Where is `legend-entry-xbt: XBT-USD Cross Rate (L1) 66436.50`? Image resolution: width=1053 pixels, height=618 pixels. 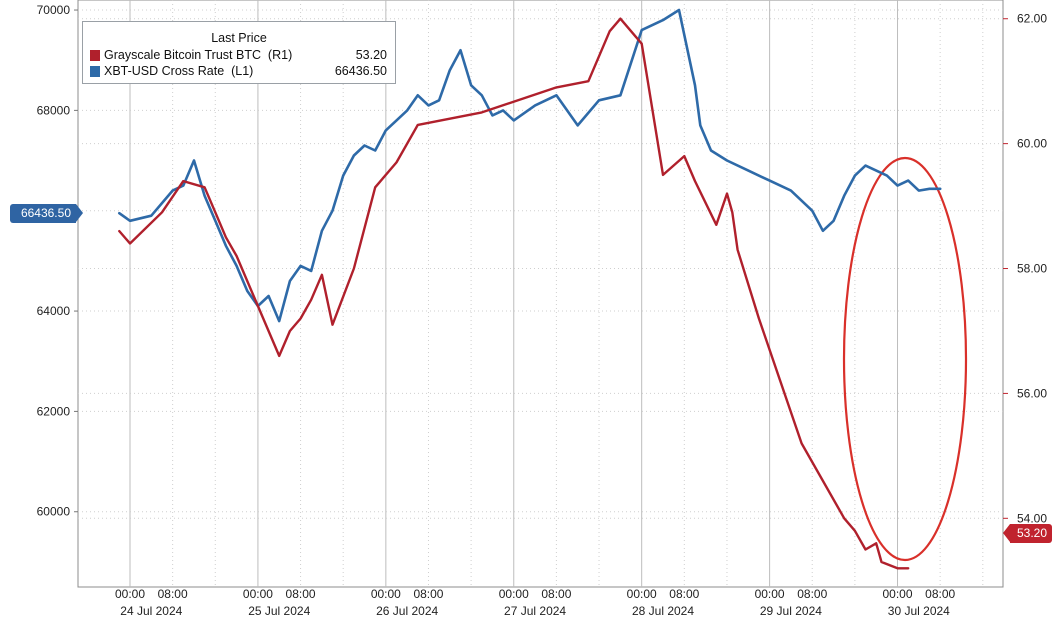 legend-entry-xbt: XBT-USD Cross Rate (L1) 66436.50 is located at coordinates (238, 72).